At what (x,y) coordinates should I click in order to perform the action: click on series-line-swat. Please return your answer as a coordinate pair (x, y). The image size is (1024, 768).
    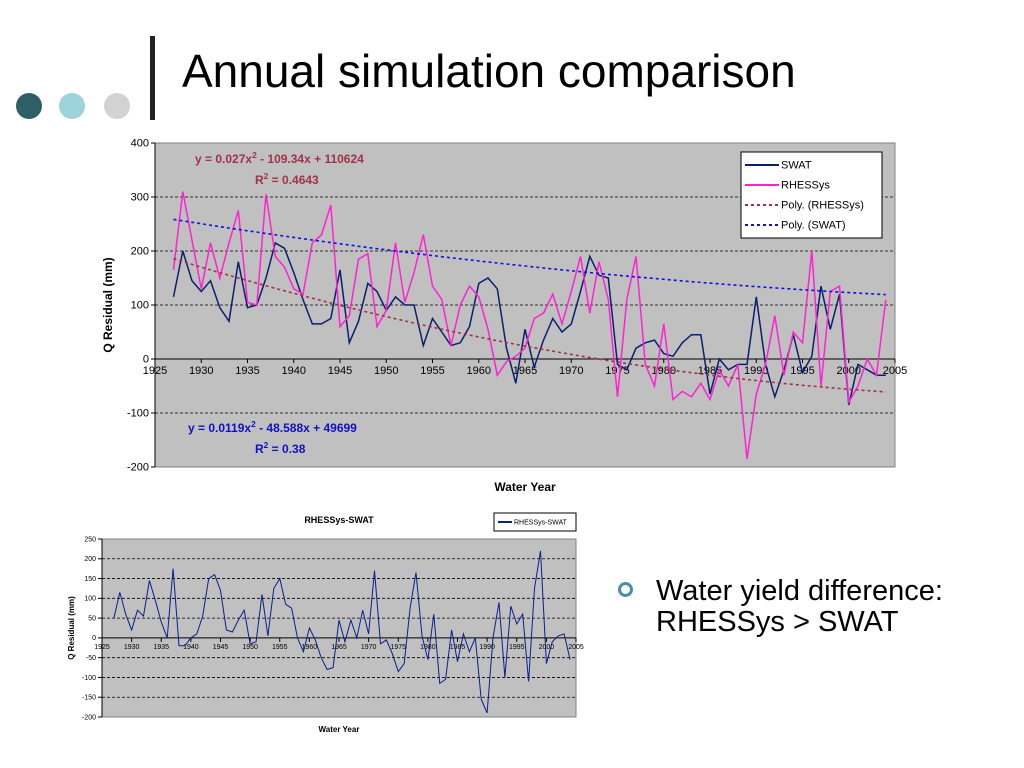
    Looking at the image, I should click on (529, 323).